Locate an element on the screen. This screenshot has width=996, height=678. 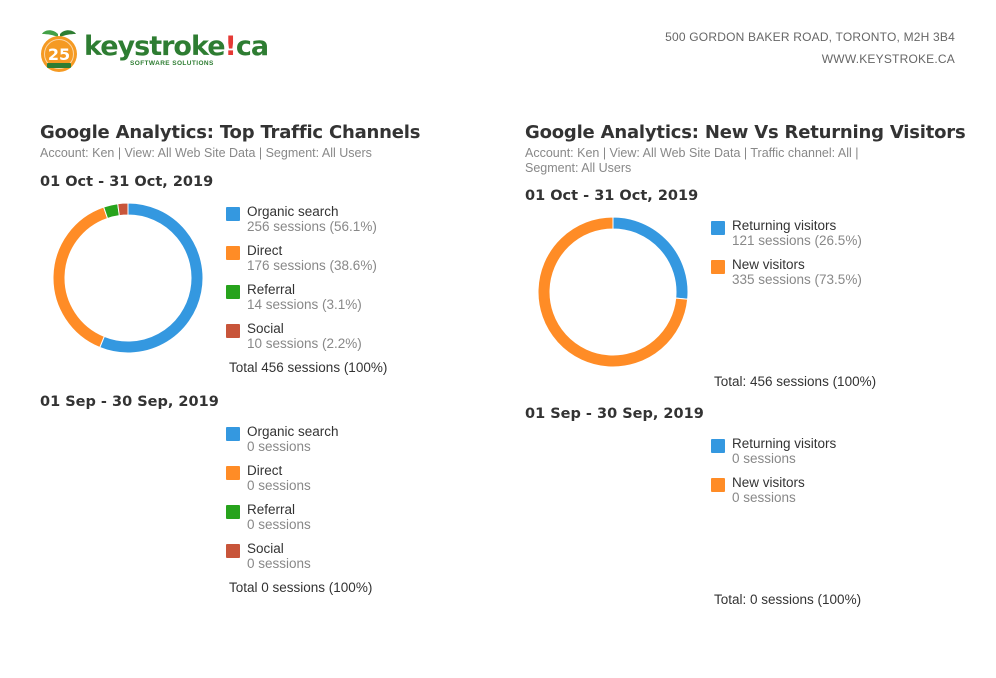
anniversary-badge-icon: 25 is located at coordinates (59, 51).